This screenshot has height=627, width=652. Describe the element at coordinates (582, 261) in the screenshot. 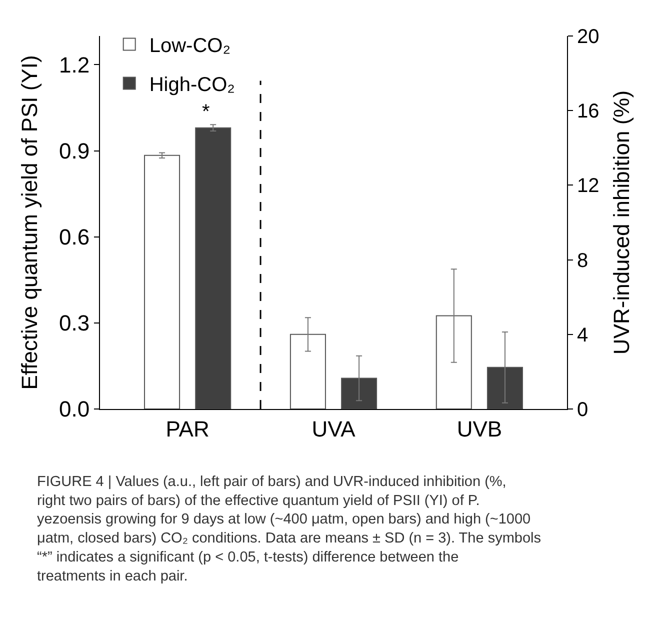

I see `y2-tick-label: 8` at that location.